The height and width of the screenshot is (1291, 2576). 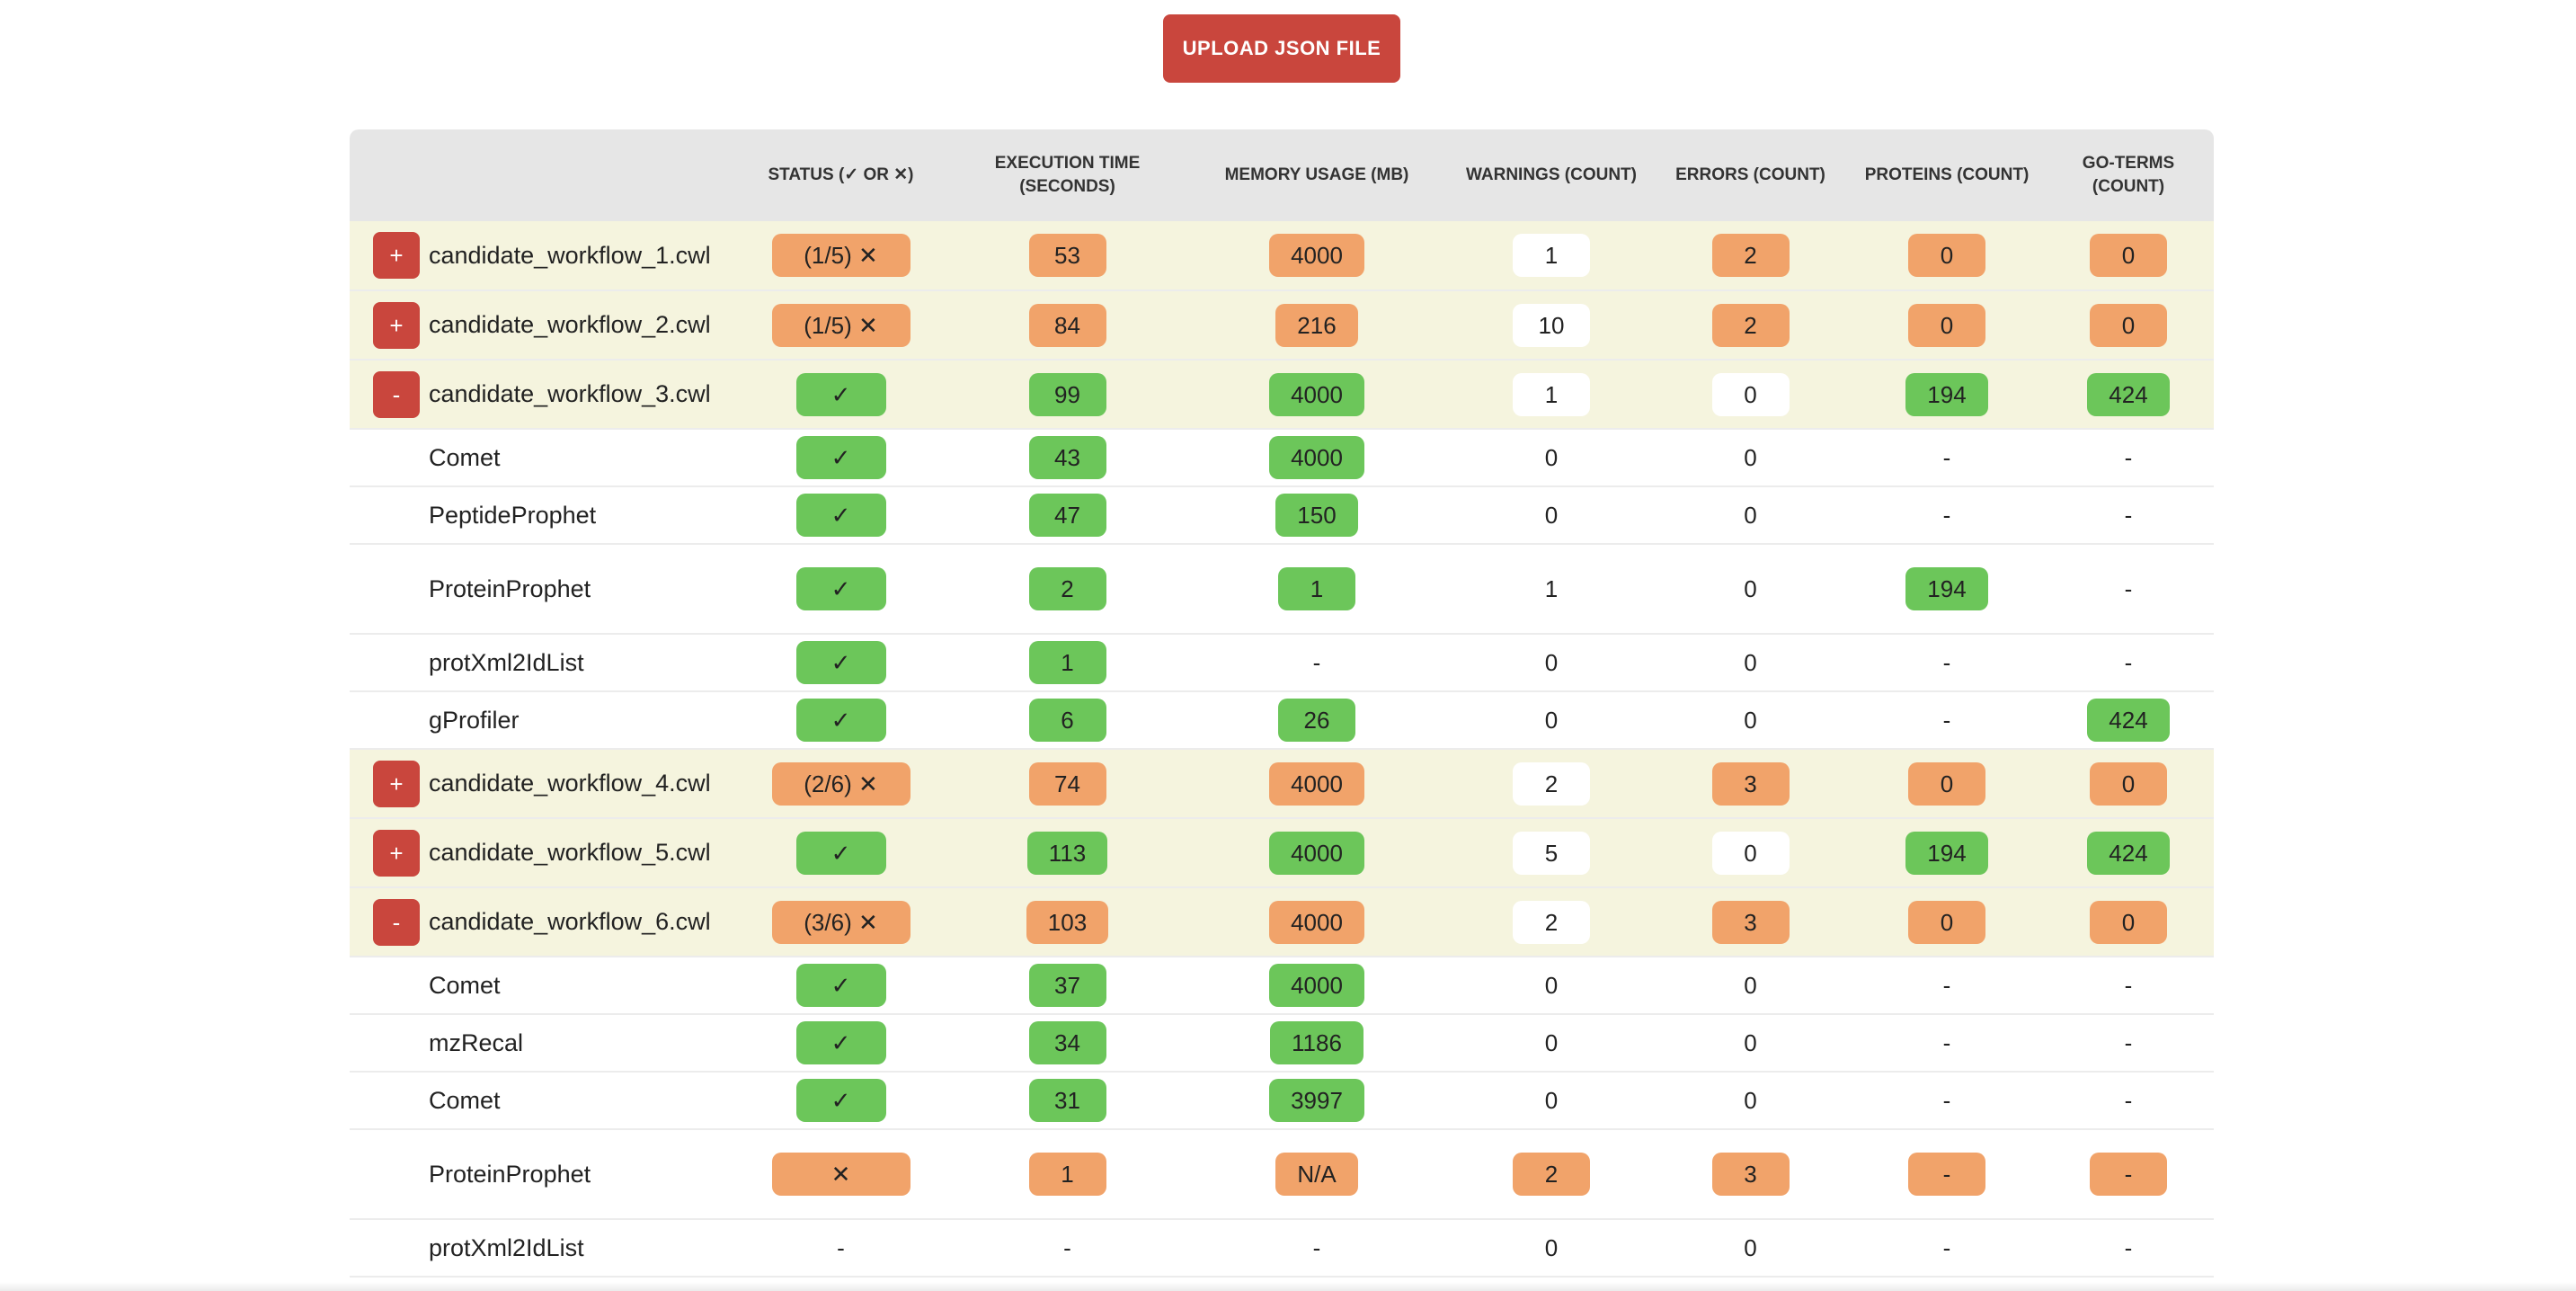 What do you see at coordinates (578, 1043) in the screenshot?
I see `step-name: mzRecal` at bounding box center [578, 1043].